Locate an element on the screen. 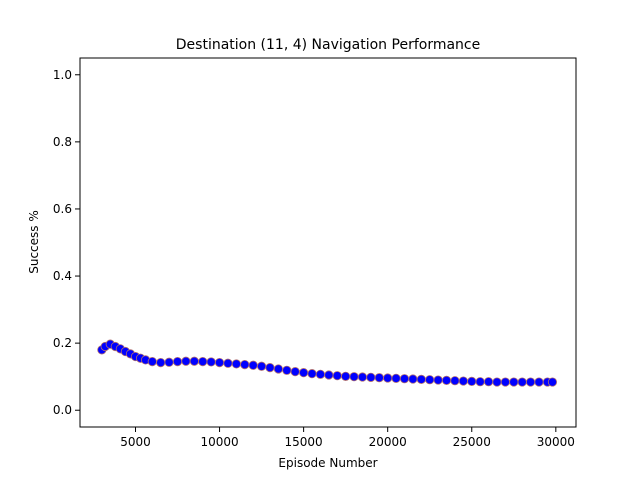 Image resolution: width=640 pixels, height=480 pixels. y-tick-label: 0.8 is located at coordinates (62, 142).